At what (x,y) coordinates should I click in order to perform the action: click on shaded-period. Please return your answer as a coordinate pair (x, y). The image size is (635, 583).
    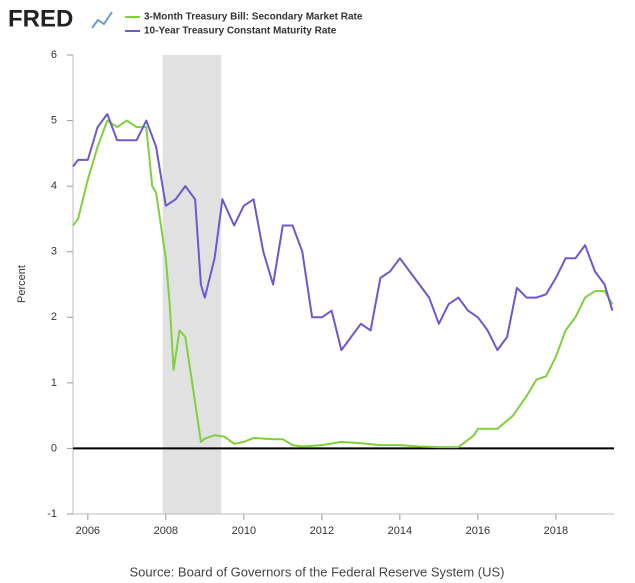
    Looking at the image, I should click on (192, 284).